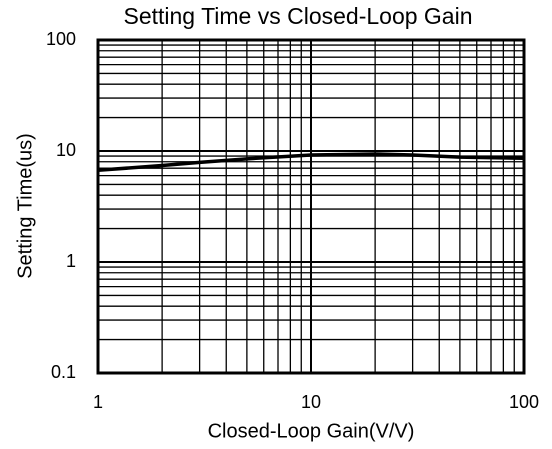  What do you see at coordinates (25, 206) in the screenshot?
I see `y-axis-label: Setting Time(us)` at bounding box center [25, 206].